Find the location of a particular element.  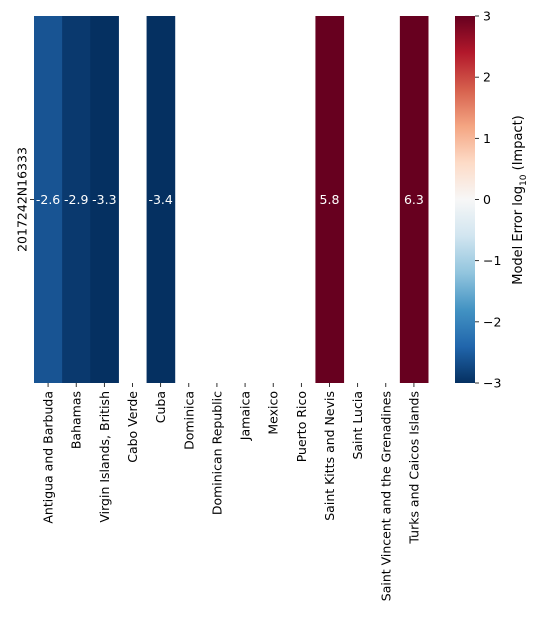

colorbar is located at coordinates (465, 199).